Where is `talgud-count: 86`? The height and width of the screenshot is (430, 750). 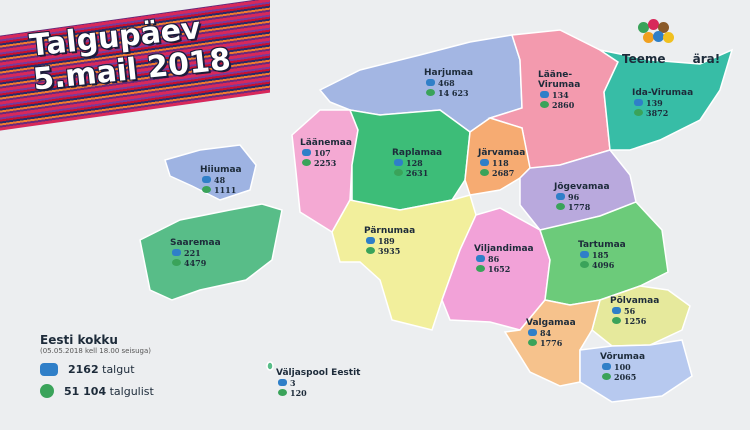
talgud-count: 86 is located at coordinates (504, 259).